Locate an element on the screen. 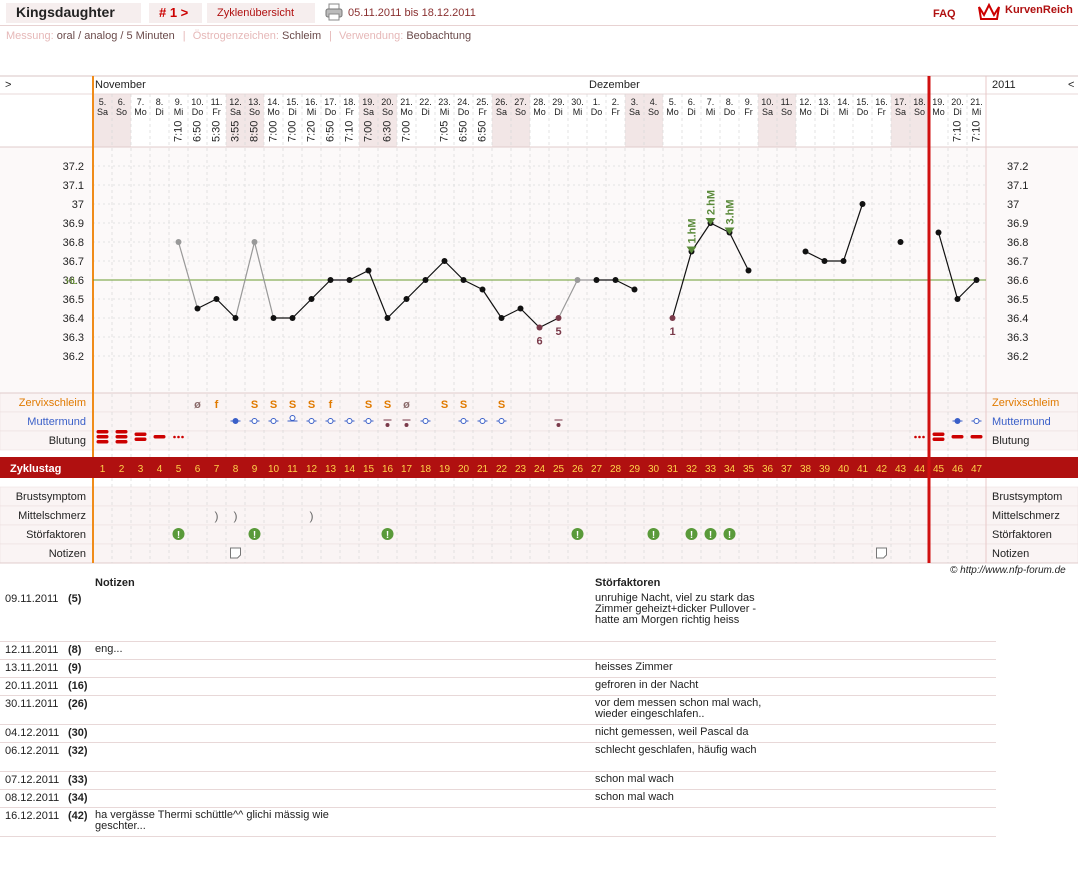 The width and height of the screenshot is (1078, 888). cycle-day-number: 5 is located at coordinates (179, 469).